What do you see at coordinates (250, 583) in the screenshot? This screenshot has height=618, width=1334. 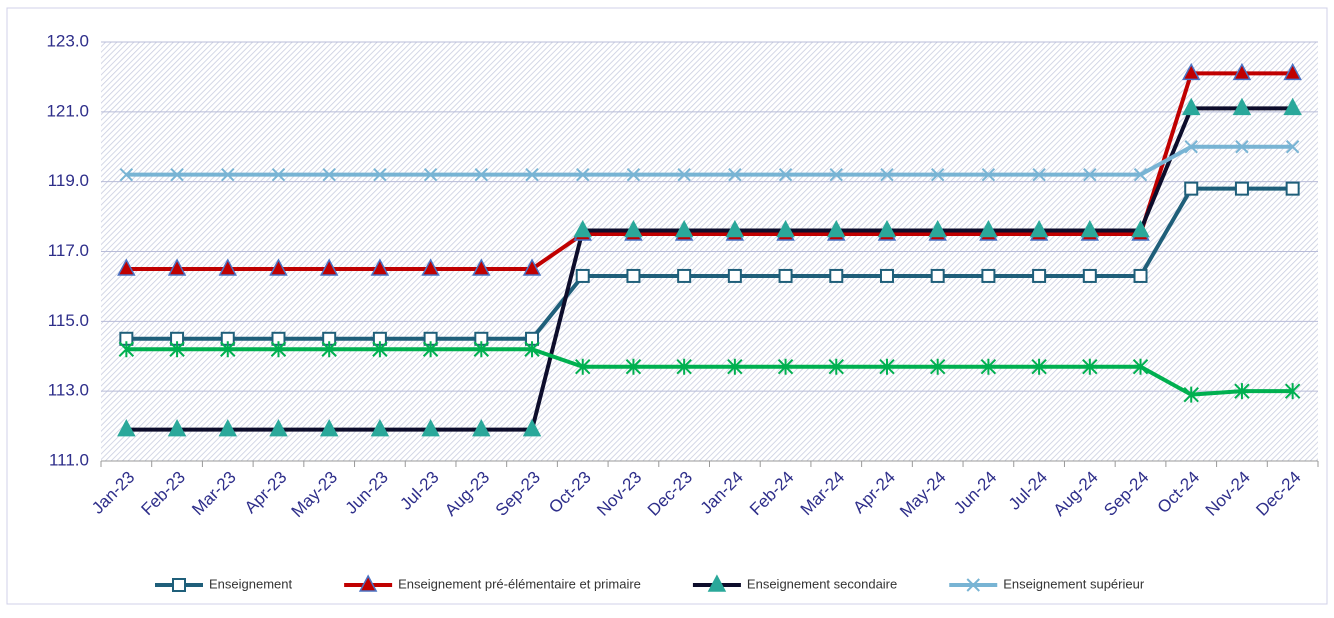 I see `legend-label: Enseignement` at bounding box center [250, 583].